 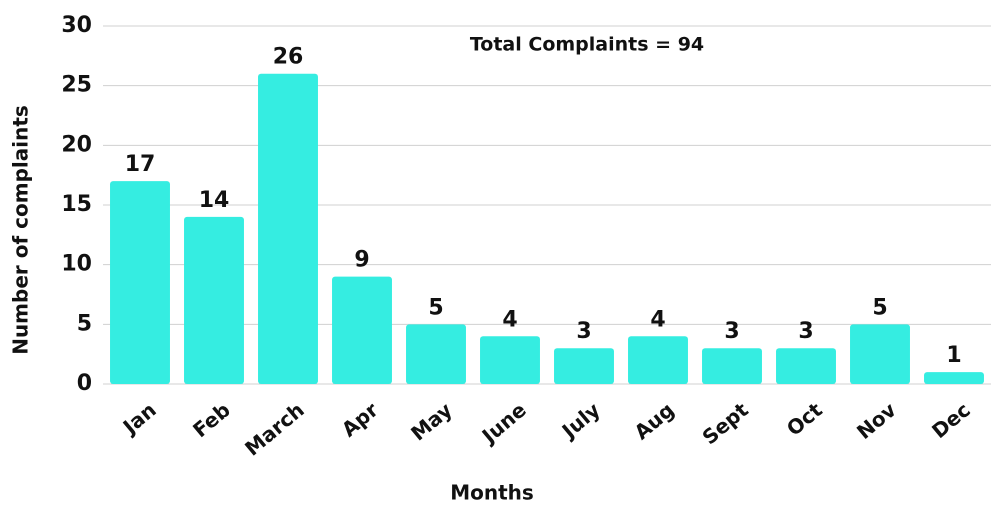 What do you see at coordinates (84, 383) in the screenshot?
I see `y-tick-label: 0` at bounding box center [84, 383].